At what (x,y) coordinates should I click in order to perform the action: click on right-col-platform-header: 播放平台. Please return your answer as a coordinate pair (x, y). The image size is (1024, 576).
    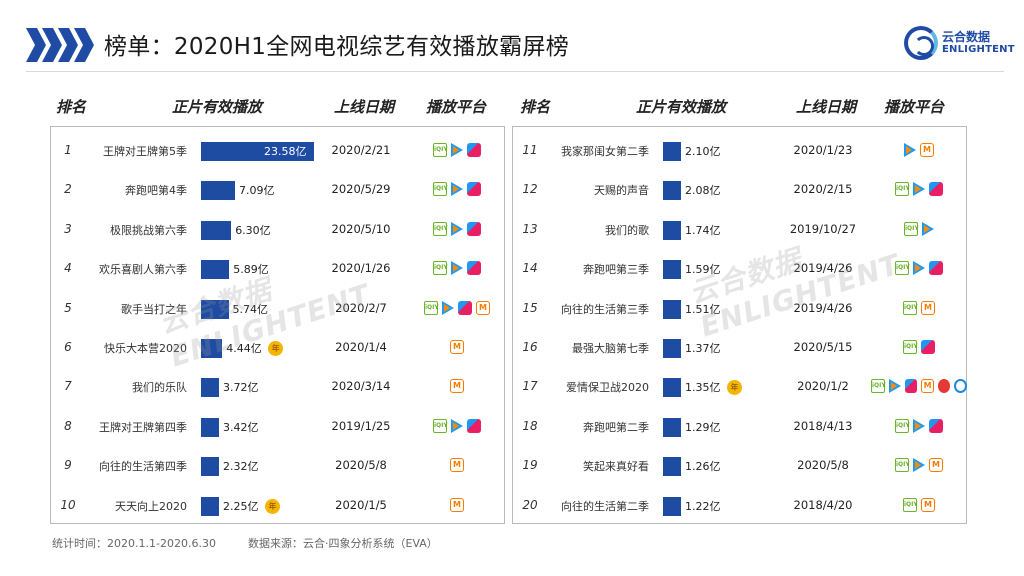
    Looking at the image, I should click on (914, 107).